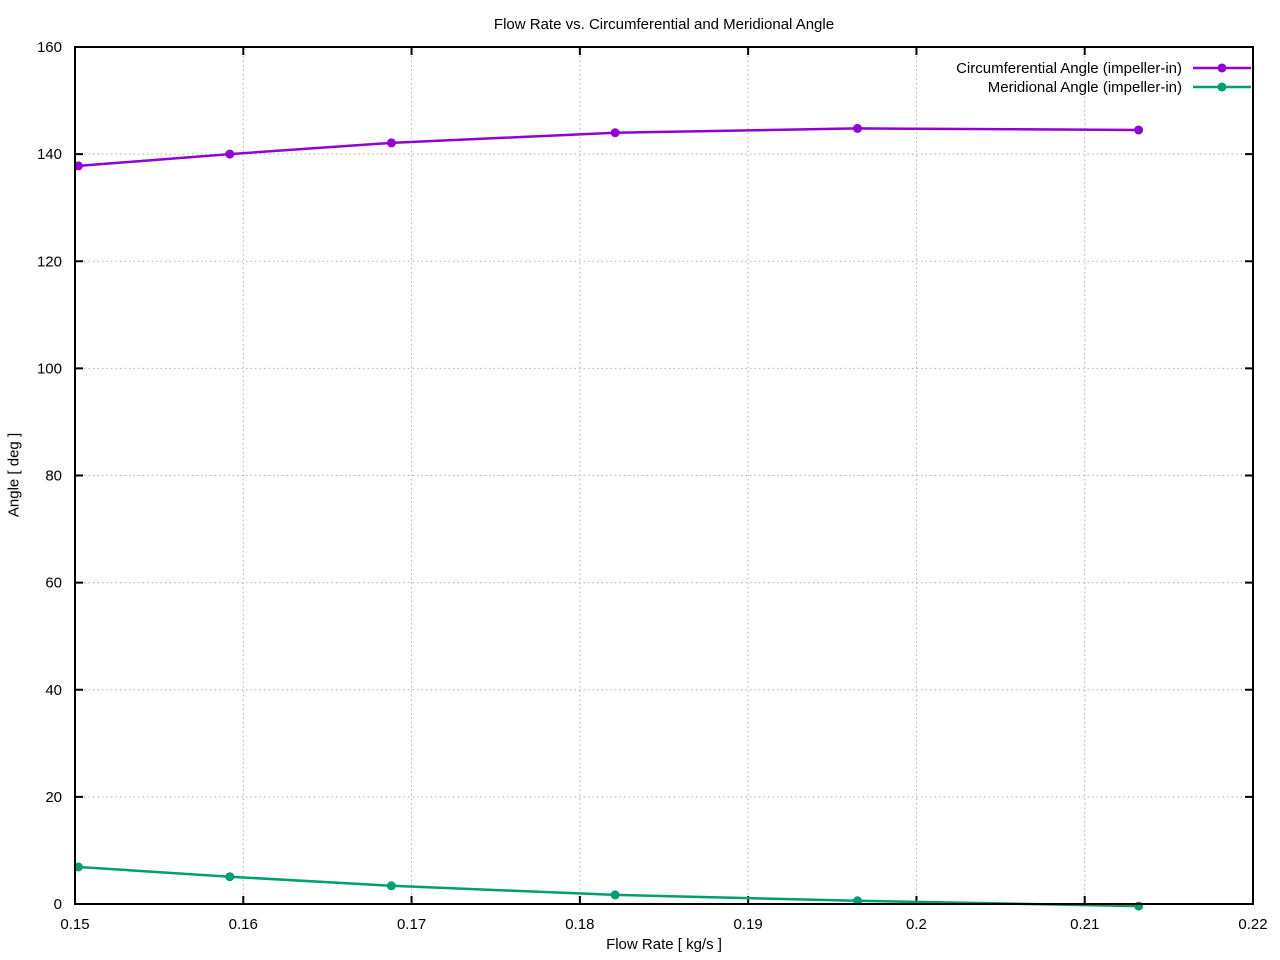 The width and height of the screenshot is (1280, 960). Describe the element at coordinates (53, 476) in the screenshot. I see `y-tick-label: 80` at that location.